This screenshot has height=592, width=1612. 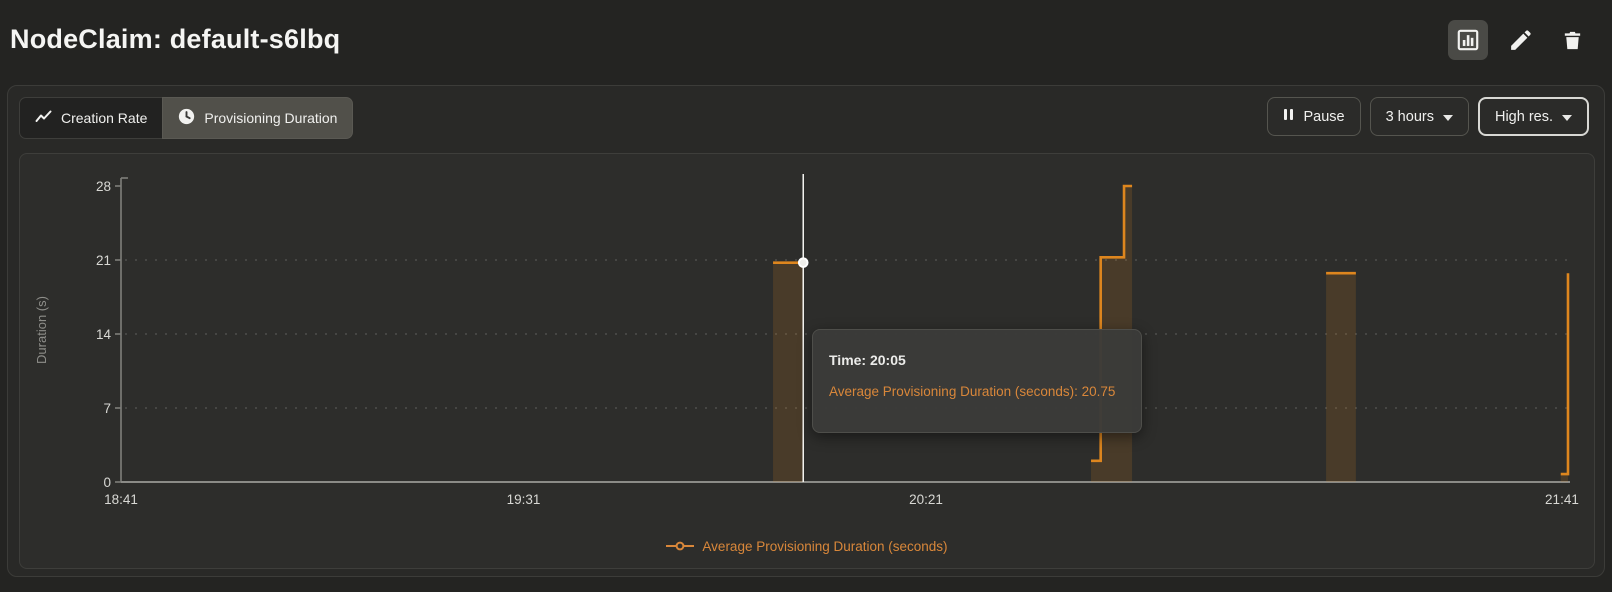 I want to click on bar-chart-icon, so click(x=1468, y=40).